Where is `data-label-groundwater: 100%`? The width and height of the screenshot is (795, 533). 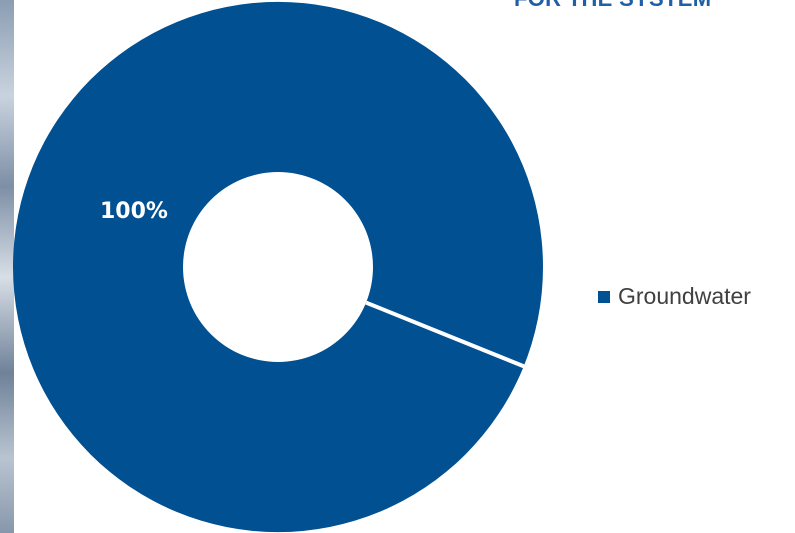 data-label-groundwater: 100% is located at coordinates (134, 211).